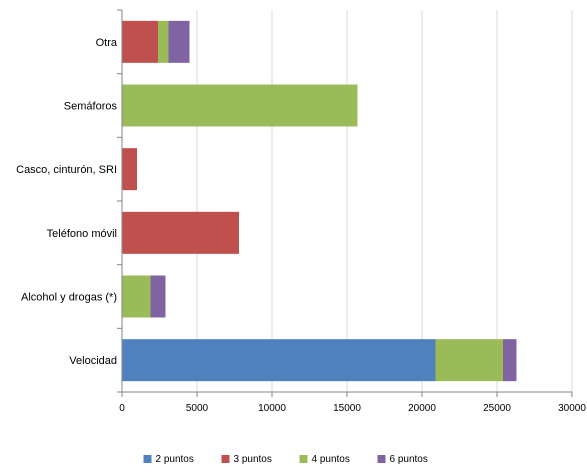 This screenshot has height=475, width=587. Describe the element at coordinates (253, 459) in the screenshot. I see `legend-label: 3 puntos` at that location.